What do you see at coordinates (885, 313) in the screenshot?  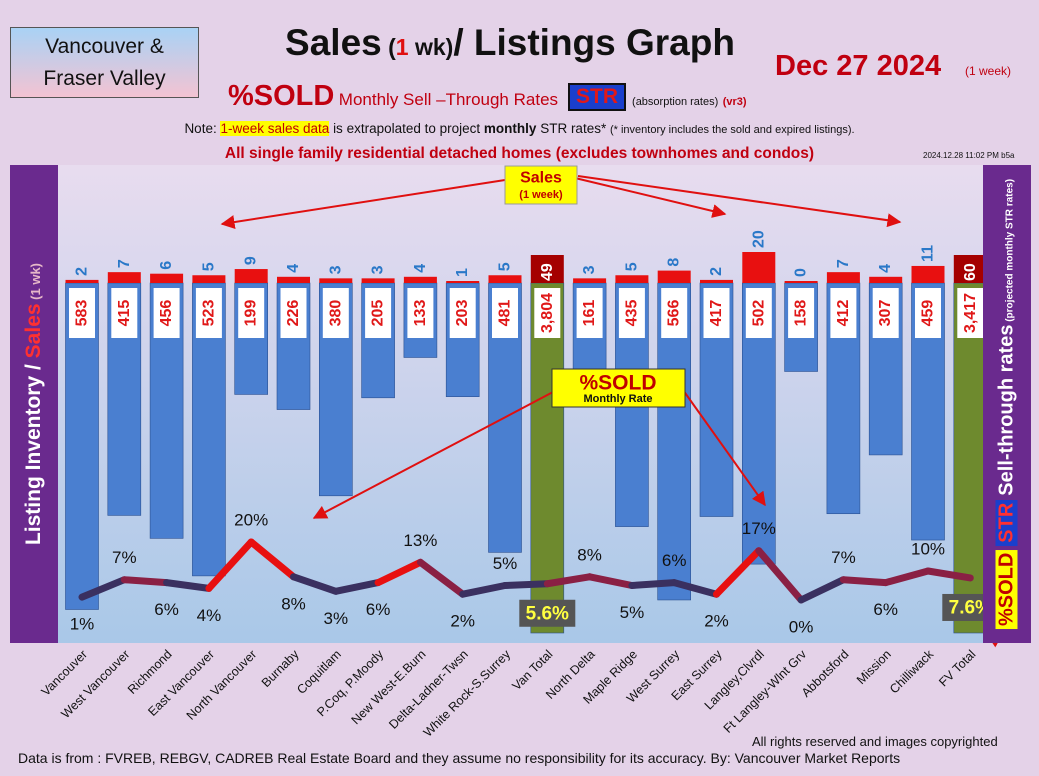 I see `listing-value-label: 307` at bounding box center [885, 313].